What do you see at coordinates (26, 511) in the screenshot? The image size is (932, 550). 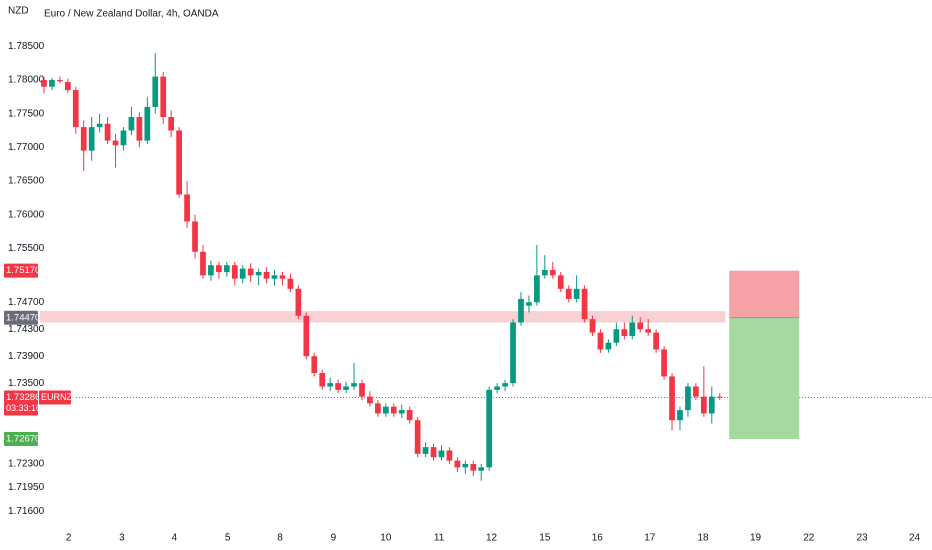 I see `y-tick-label: 1.71600` at bounding box center [26, 511].